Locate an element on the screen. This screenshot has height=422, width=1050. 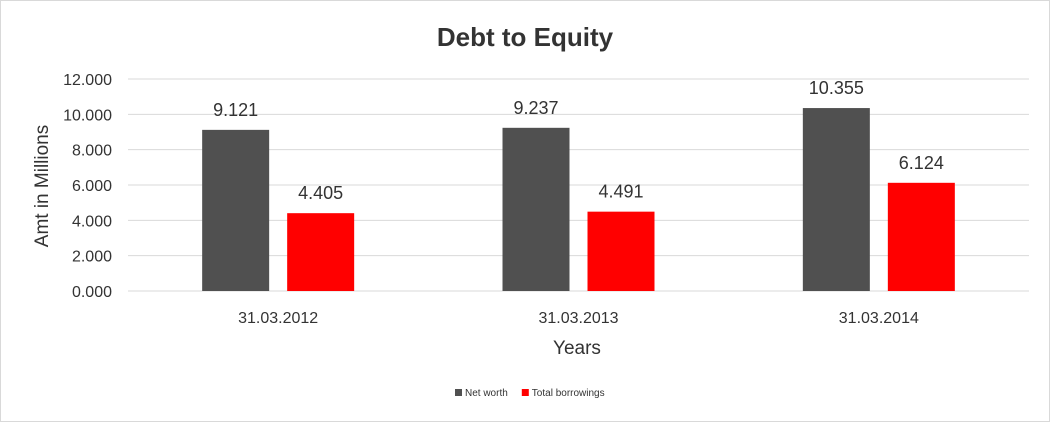
legend: Net worth Total borrowings is located at coordinates (530, 393).